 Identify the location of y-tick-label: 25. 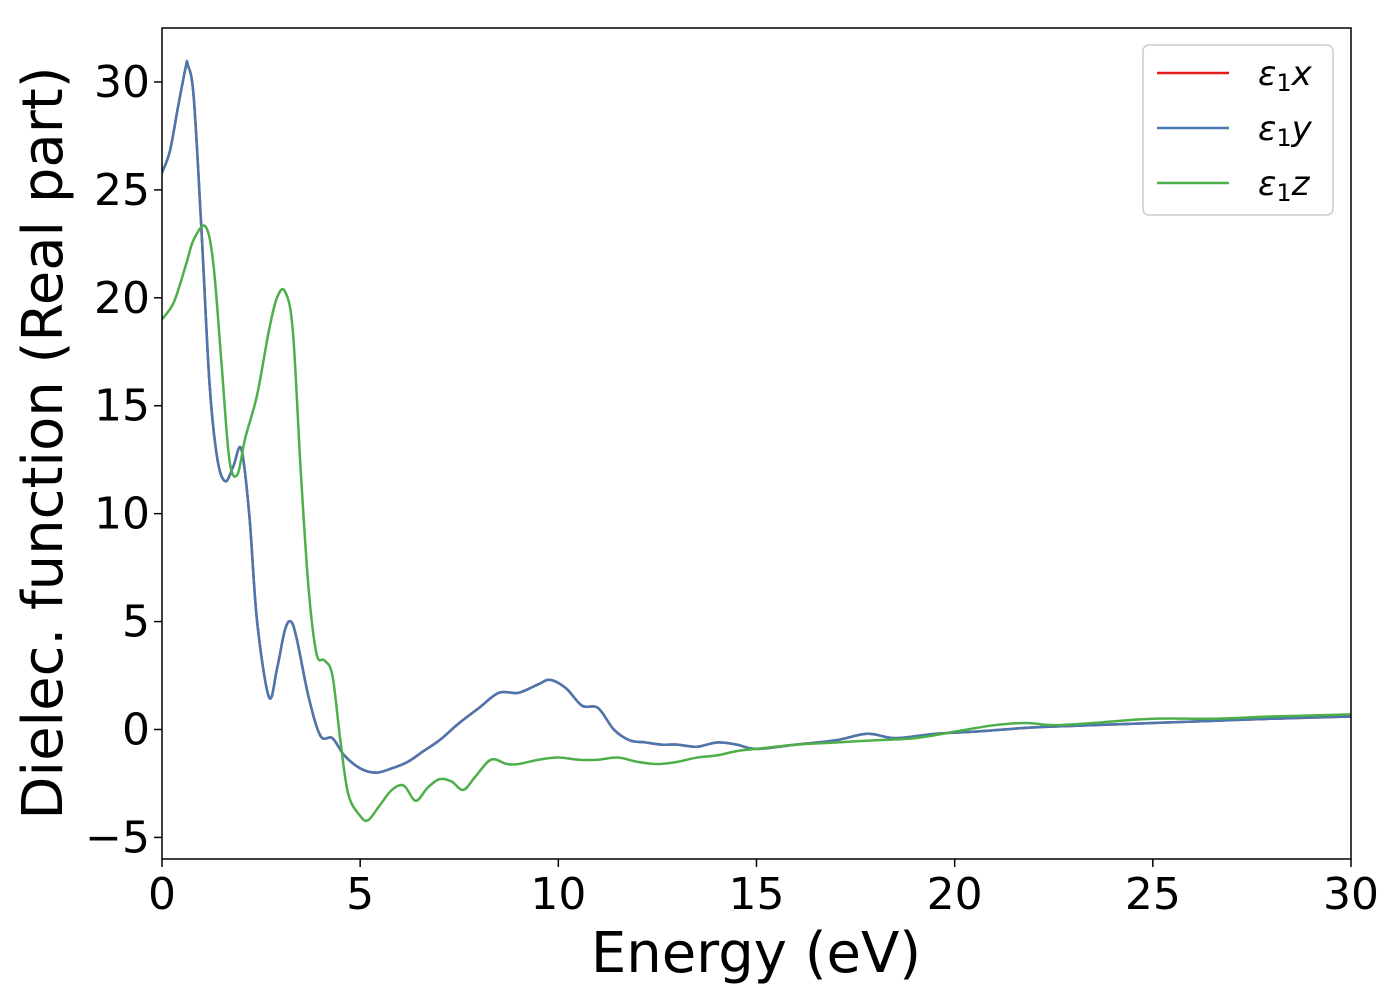
(122, 190).